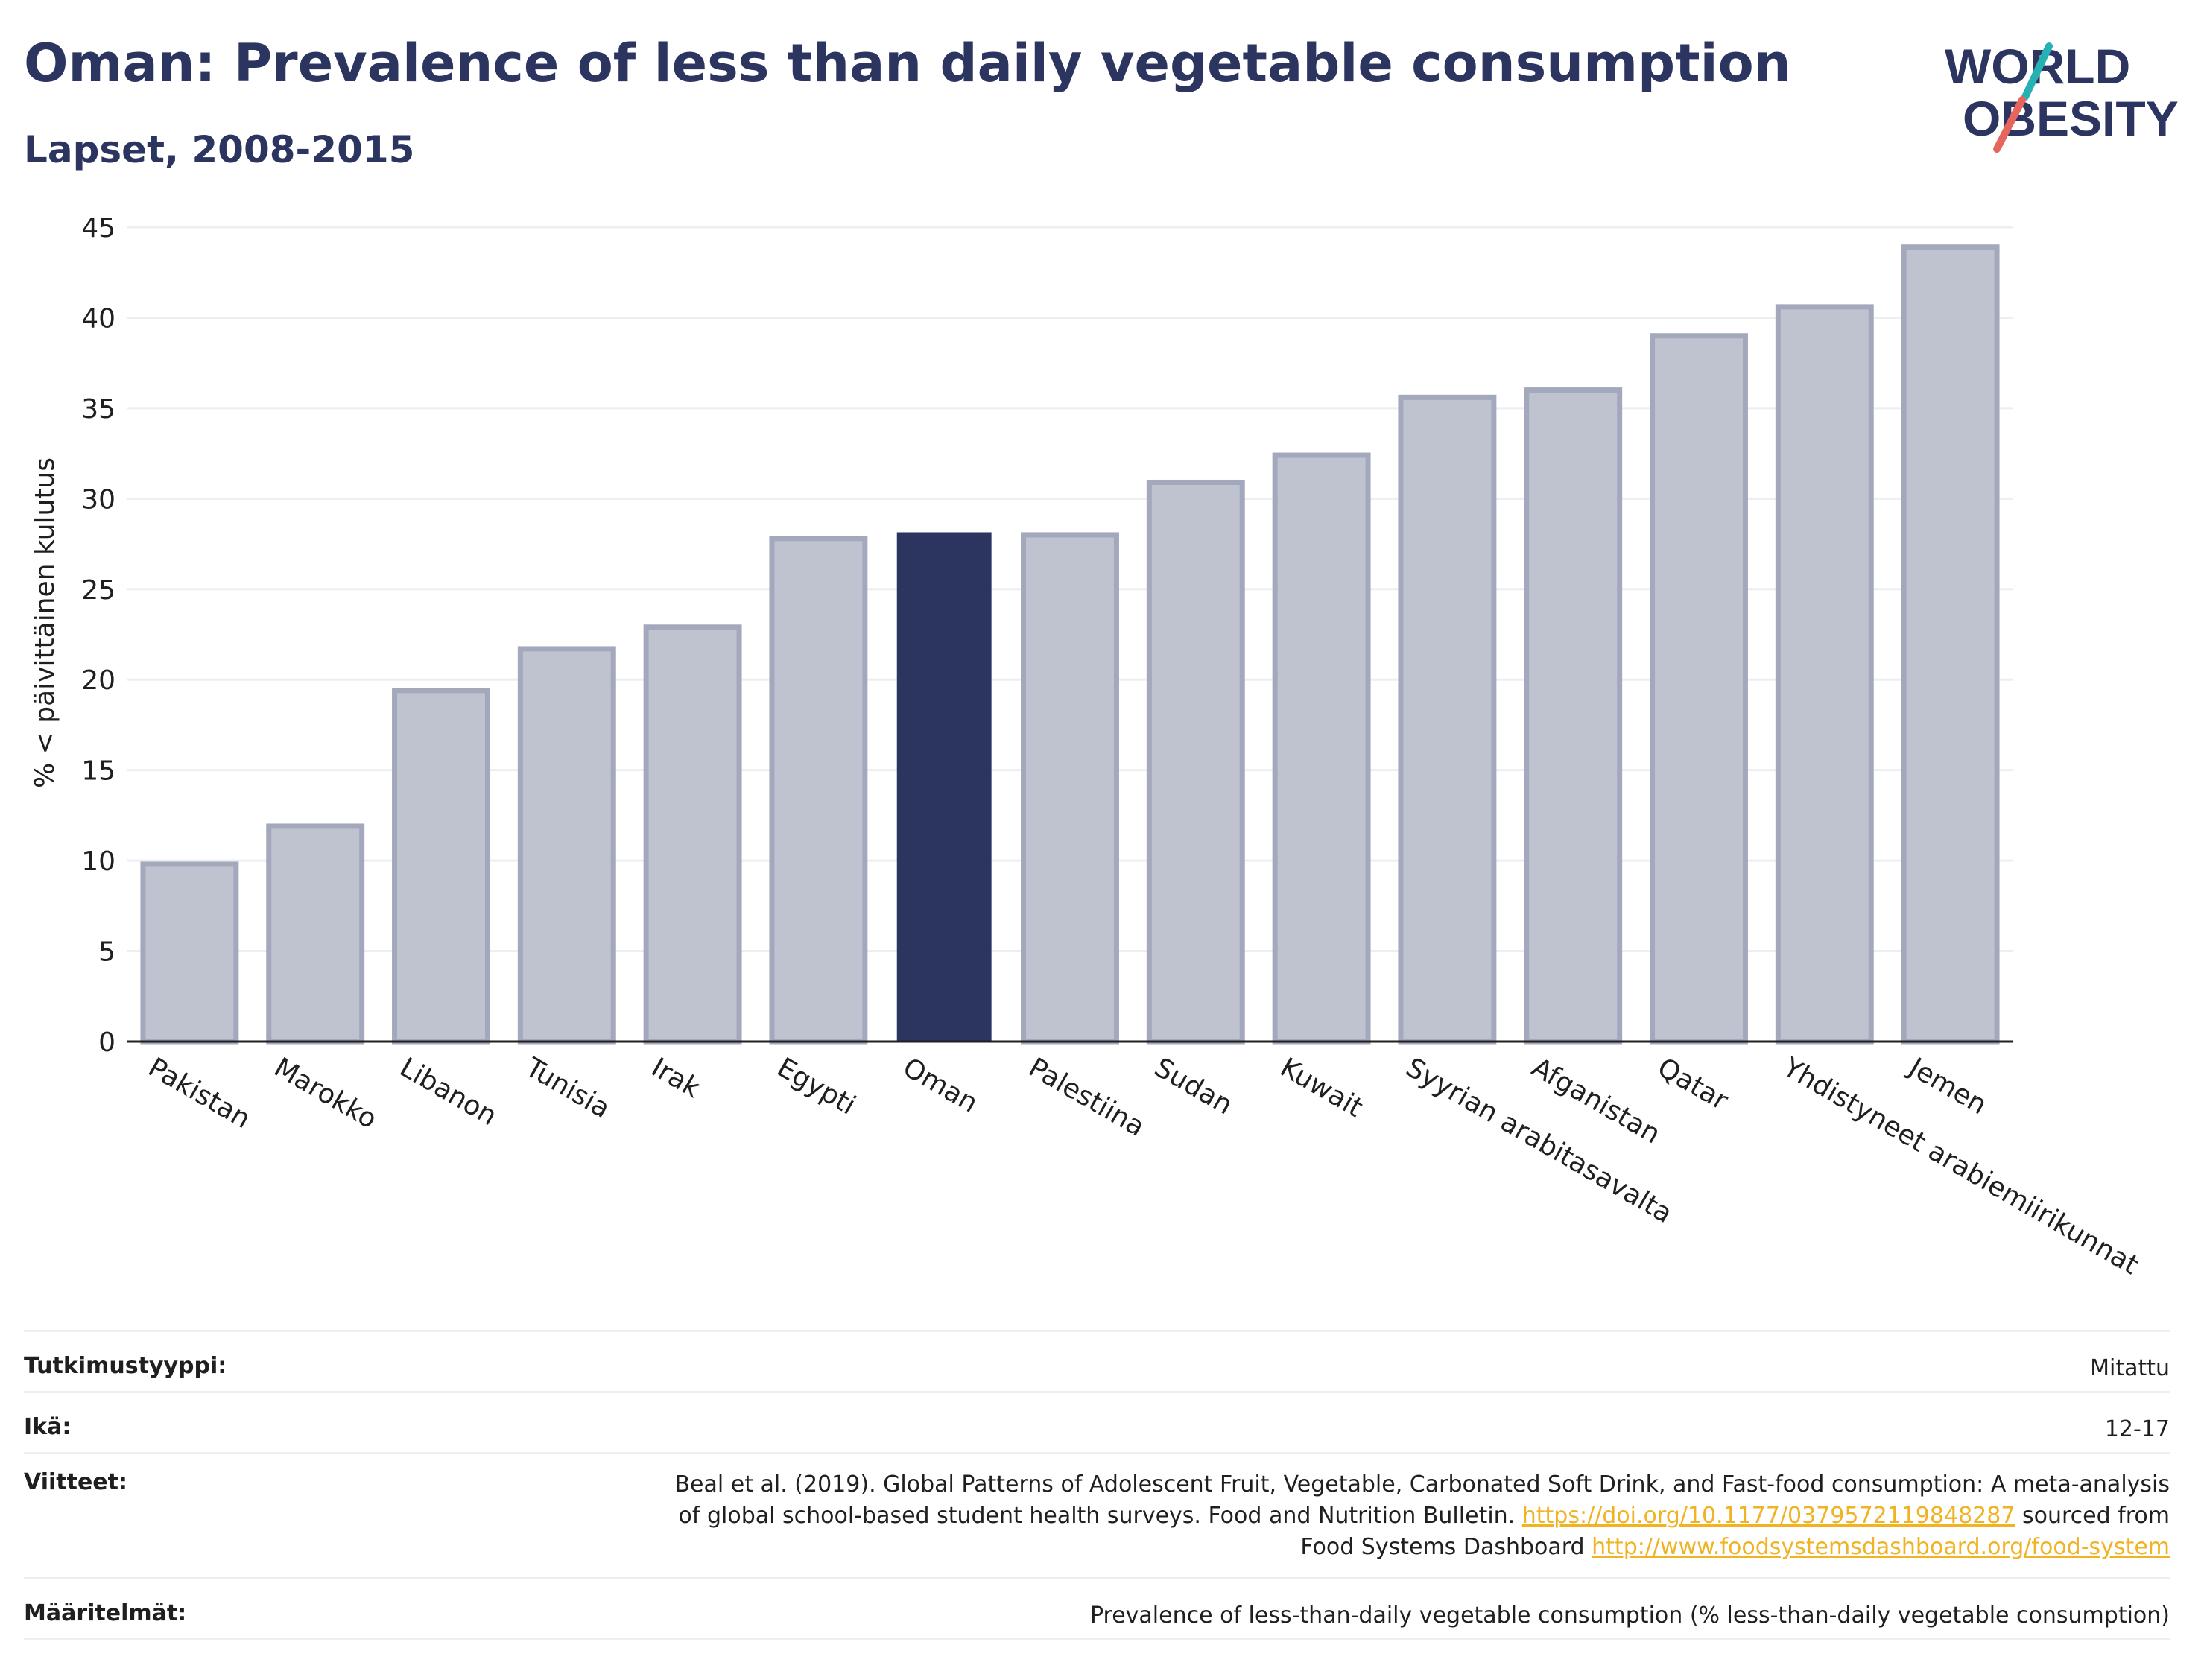  What do you see at coordinates (325, 1093) in the screenshot?
I see `x-tick-label: Marokko` at bounding box center [325, 1093].